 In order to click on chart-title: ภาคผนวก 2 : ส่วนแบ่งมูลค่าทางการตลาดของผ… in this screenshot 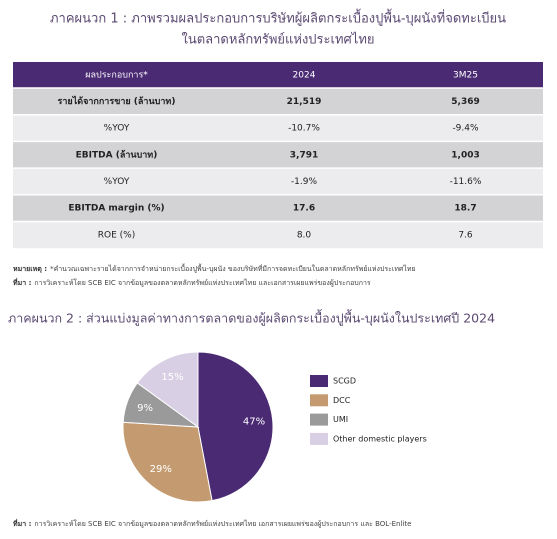, I will do `click(251, 318)`.